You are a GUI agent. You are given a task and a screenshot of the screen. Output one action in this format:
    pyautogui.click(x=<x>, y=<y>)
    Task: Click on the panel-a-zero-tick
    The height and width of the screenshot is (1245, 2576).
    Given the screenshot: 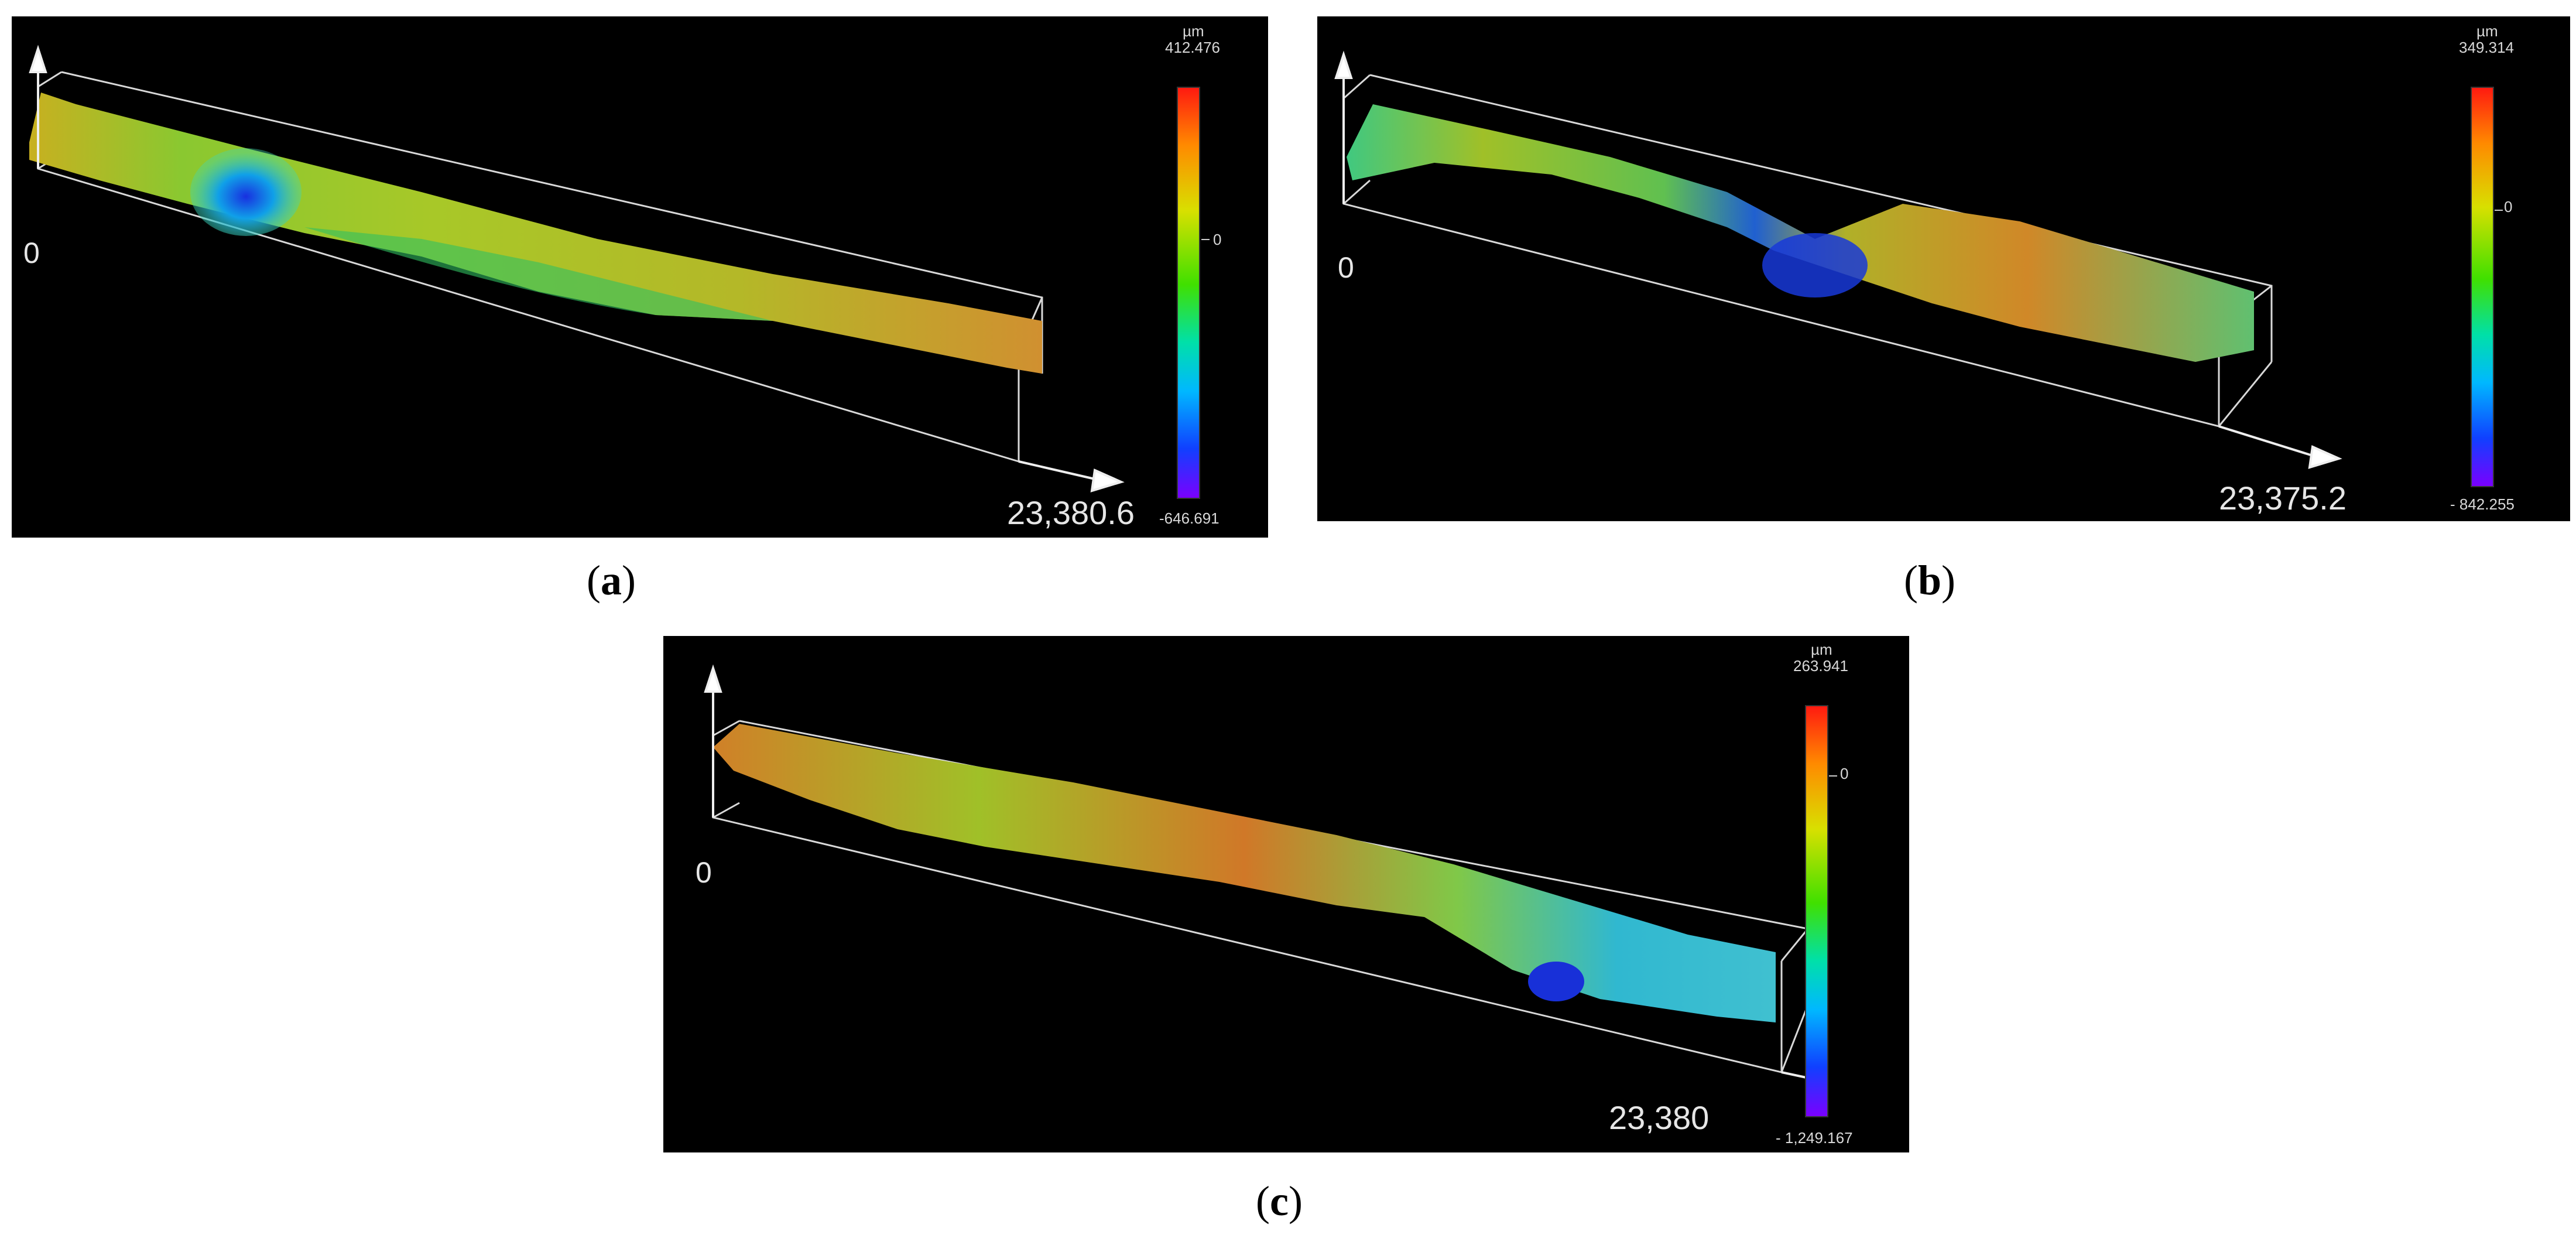 What is the action you would take?
    pyautogui.click(x=1205, y=240)
    